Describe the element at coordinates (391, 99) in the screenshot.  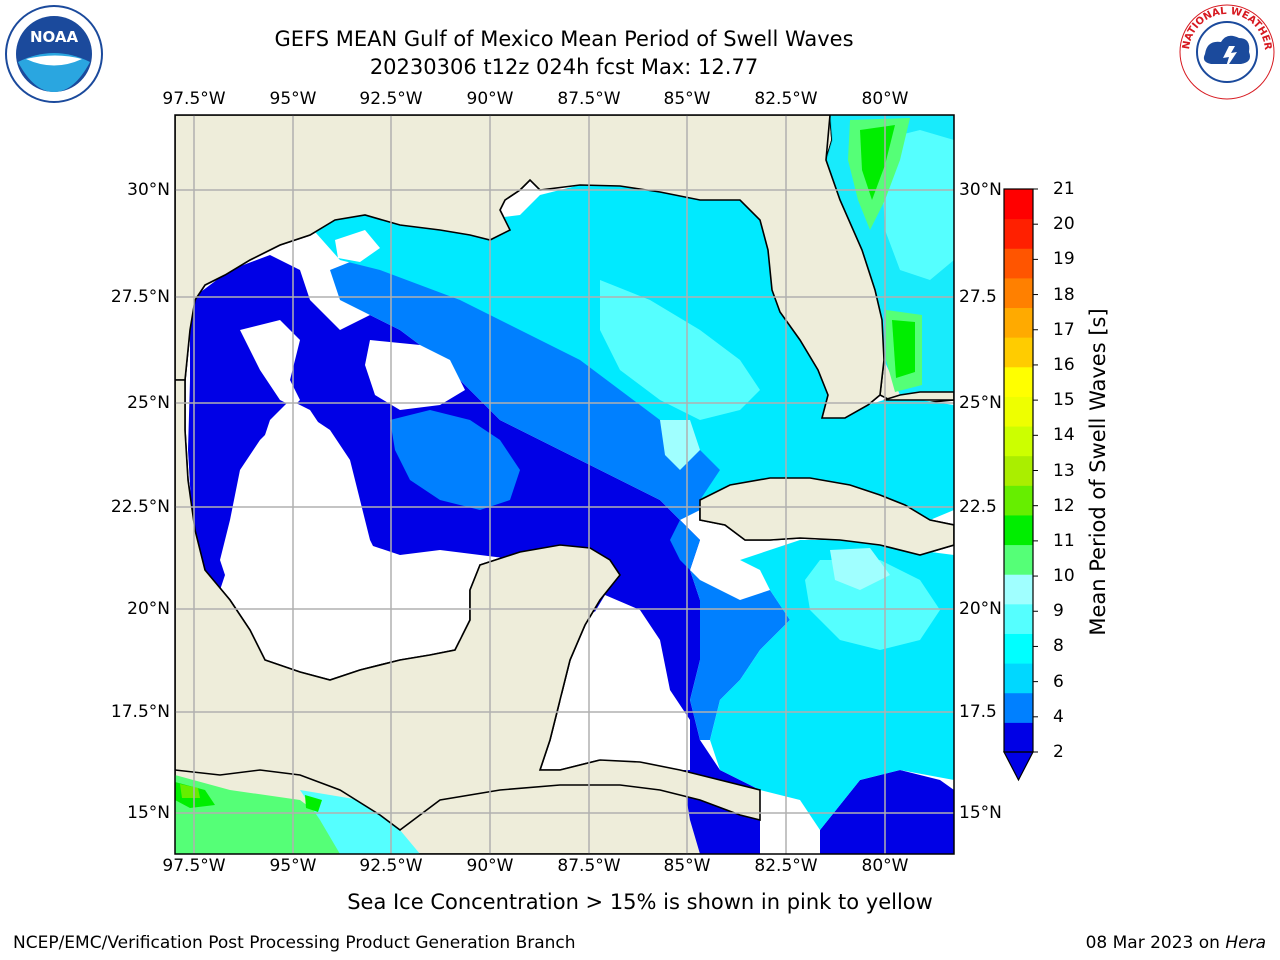
I see `lon-label-top: 92.5°W` at that location.